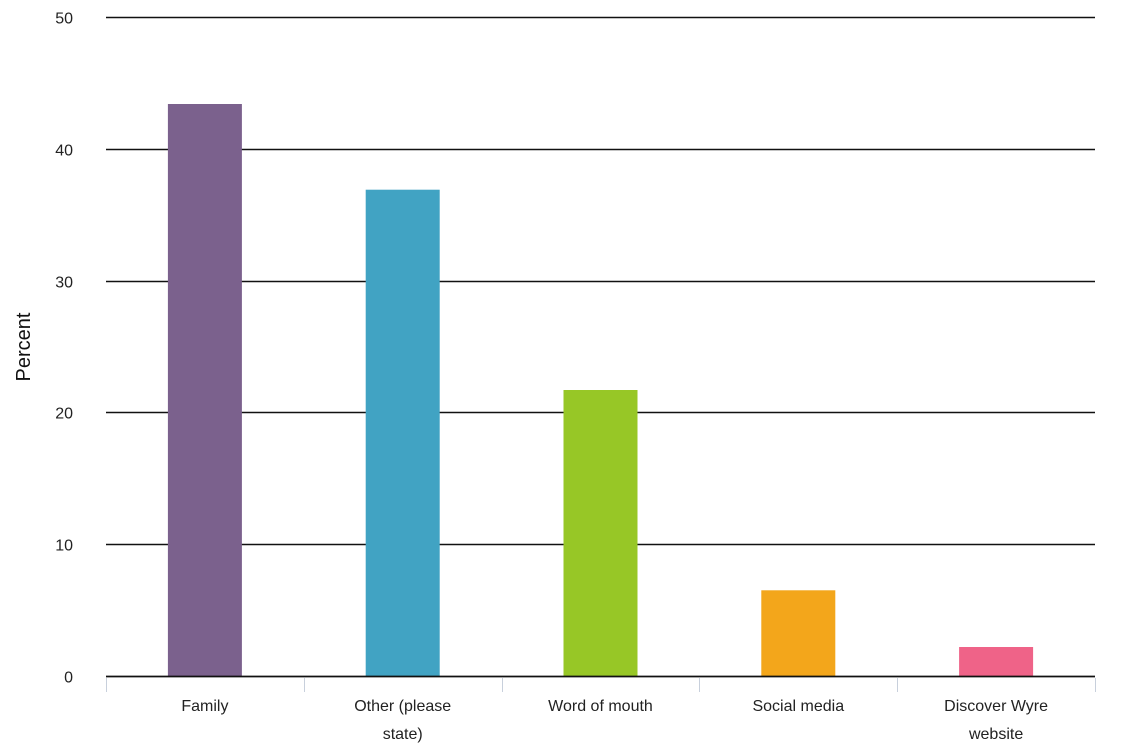  I want to click on y-tick-label: 50, so click(64, 19).